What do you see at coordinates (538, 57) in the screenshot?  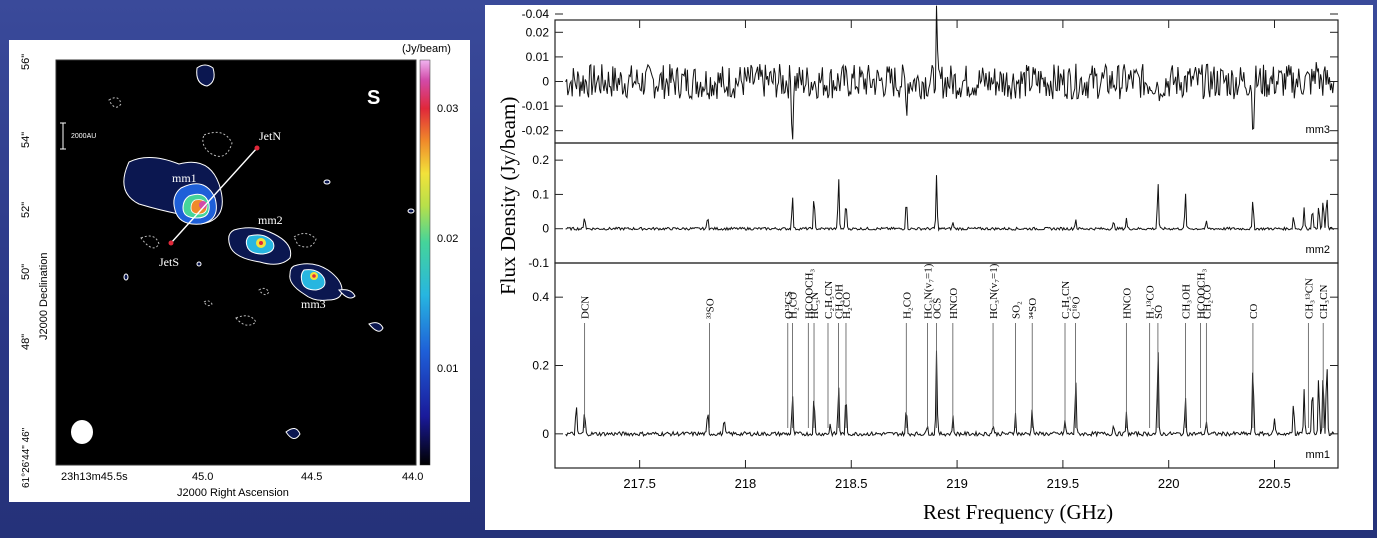 I see `ytick-label-mm3-2: 0.01` at bounding box center [538, 57].